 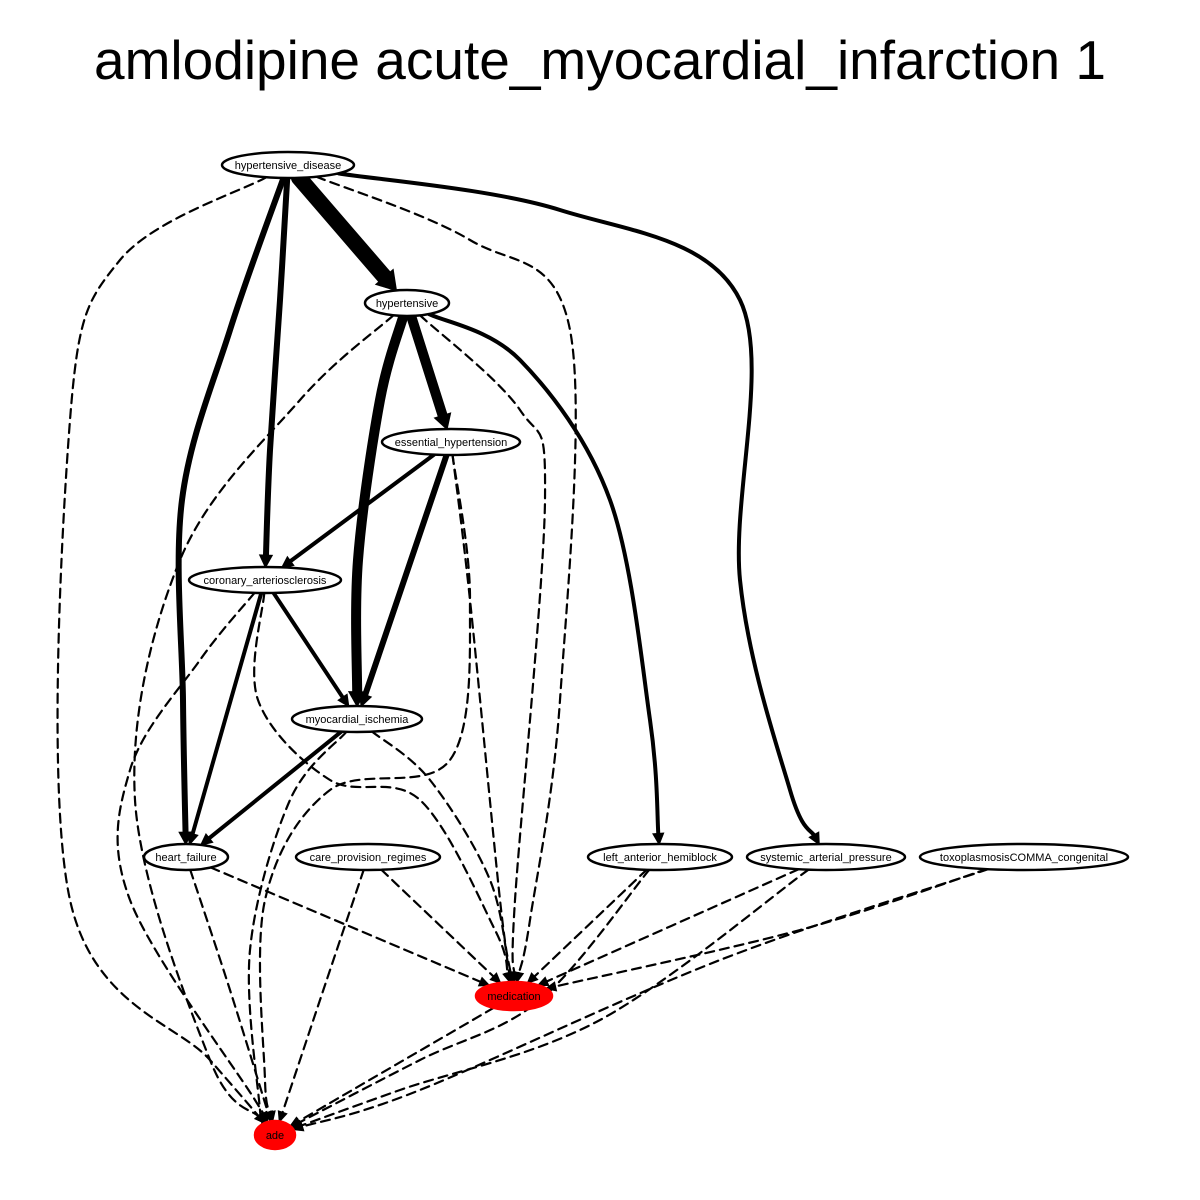 I want to click on edge-heart-failure-to-ade, so click(x=231, y=996).